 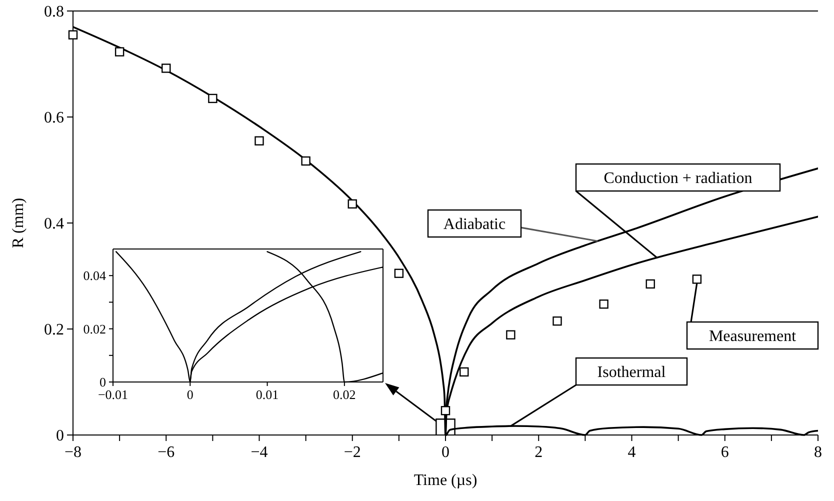 I want to click on x-tick-label: 2, so click(x=538, y=452).